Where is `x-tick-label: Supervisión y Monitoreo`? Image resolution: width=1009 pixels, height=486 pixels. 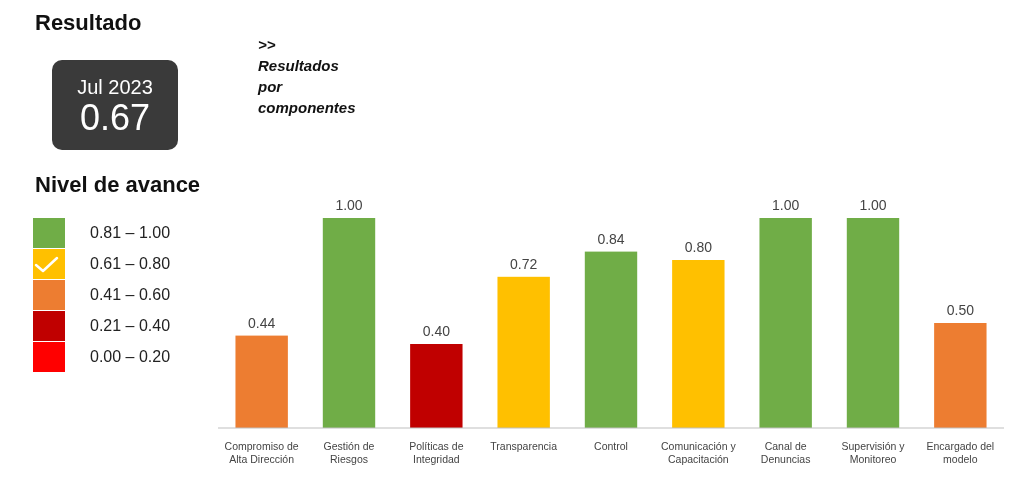 x-tick-label: Supervisión y Monitoreo is located at coordinates (873, 452).